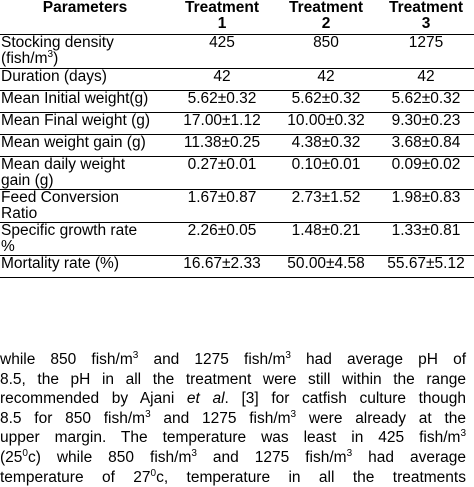  I want to click on header-treatment-1-line1: Treatment, so click(222, 8).